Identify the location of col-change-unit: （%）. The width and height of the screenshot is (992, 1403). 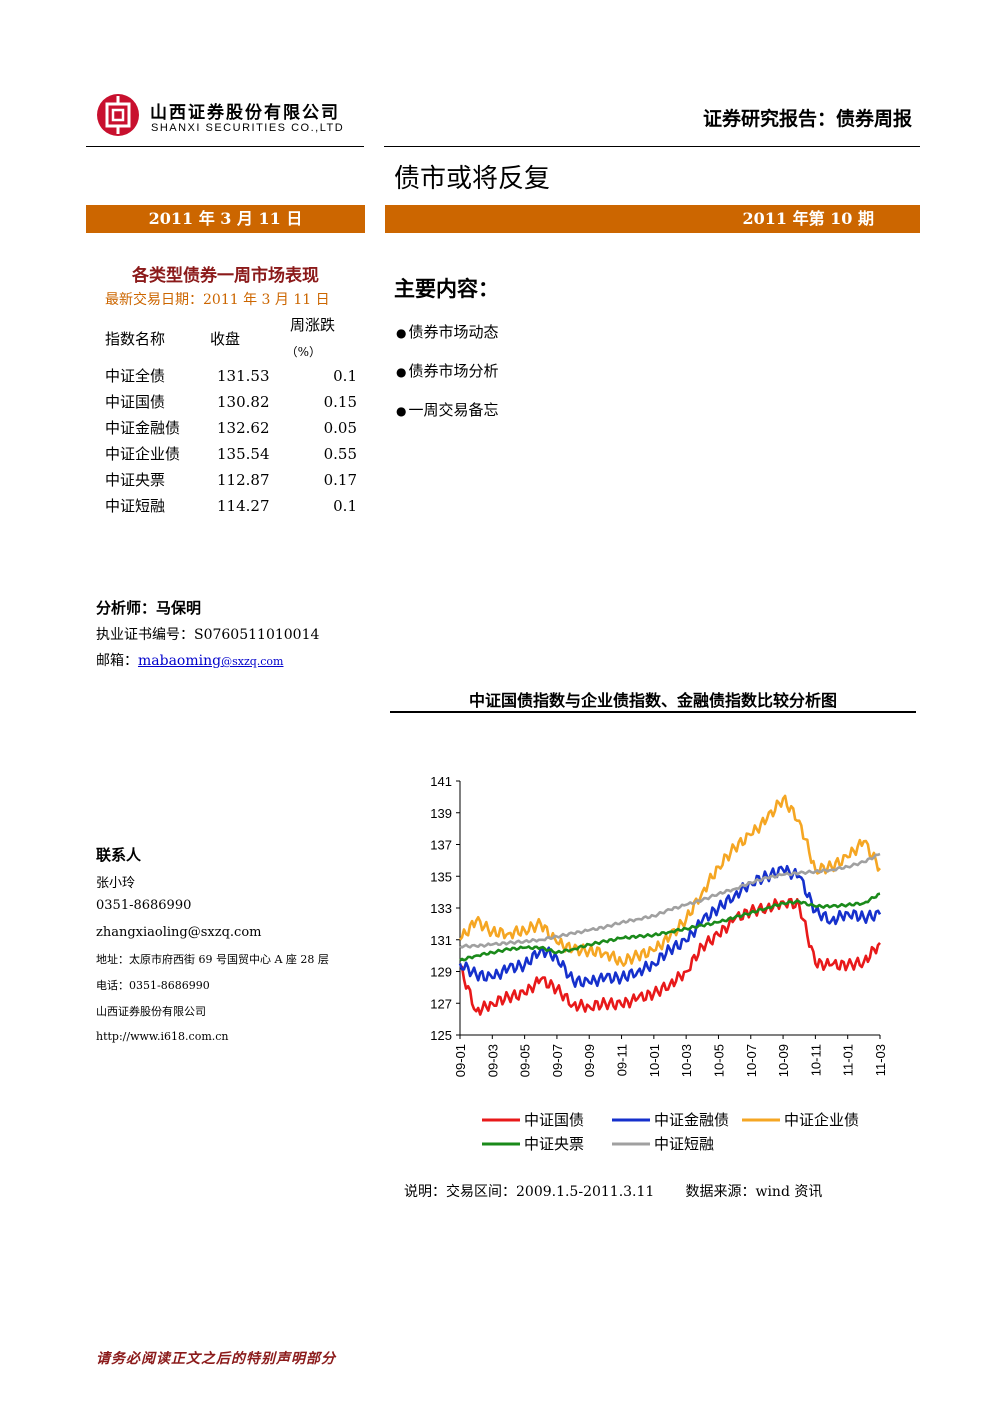
(303, 352).